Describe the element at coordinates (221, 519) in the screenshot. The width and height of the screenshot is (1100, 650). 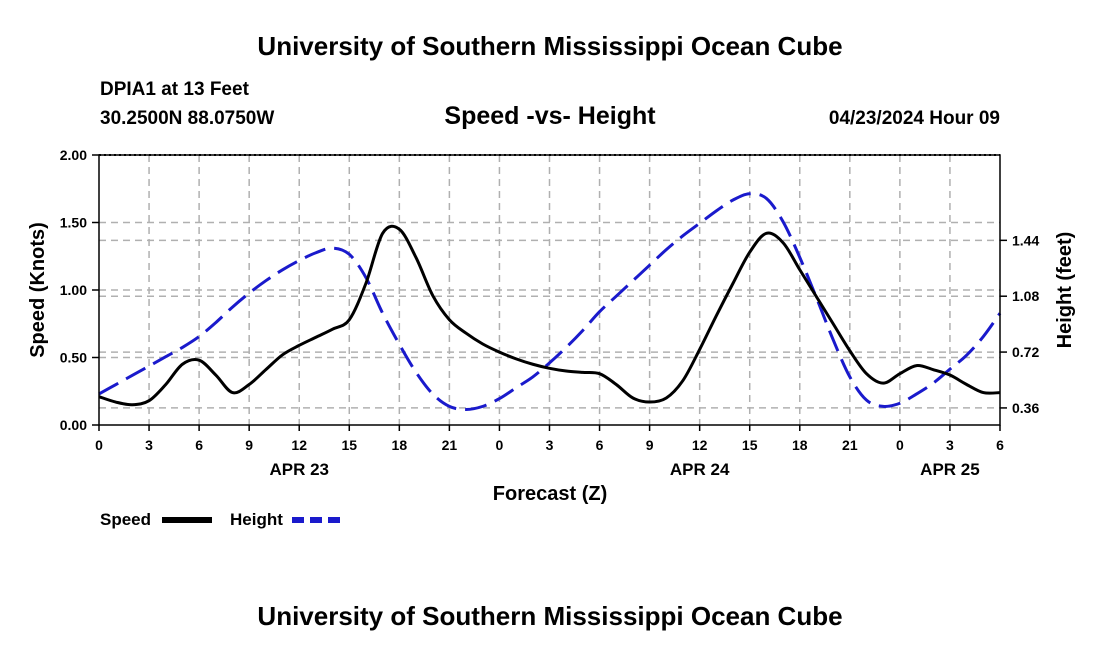
I see `legend: Speed Height` at that location.